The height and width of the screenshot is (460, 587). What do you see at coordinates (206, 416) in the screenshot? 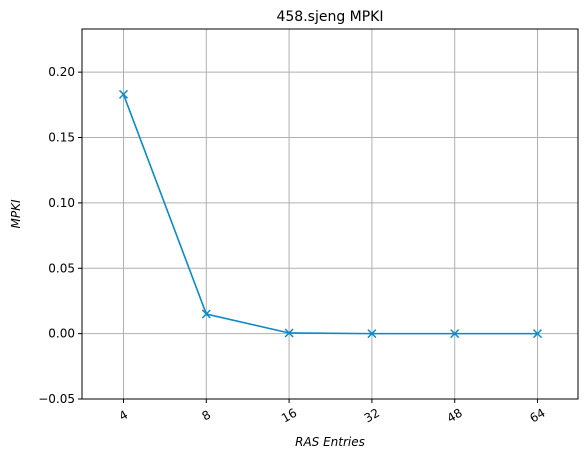
I see `x-tick-label: 8` at bounding box center [206, 416].